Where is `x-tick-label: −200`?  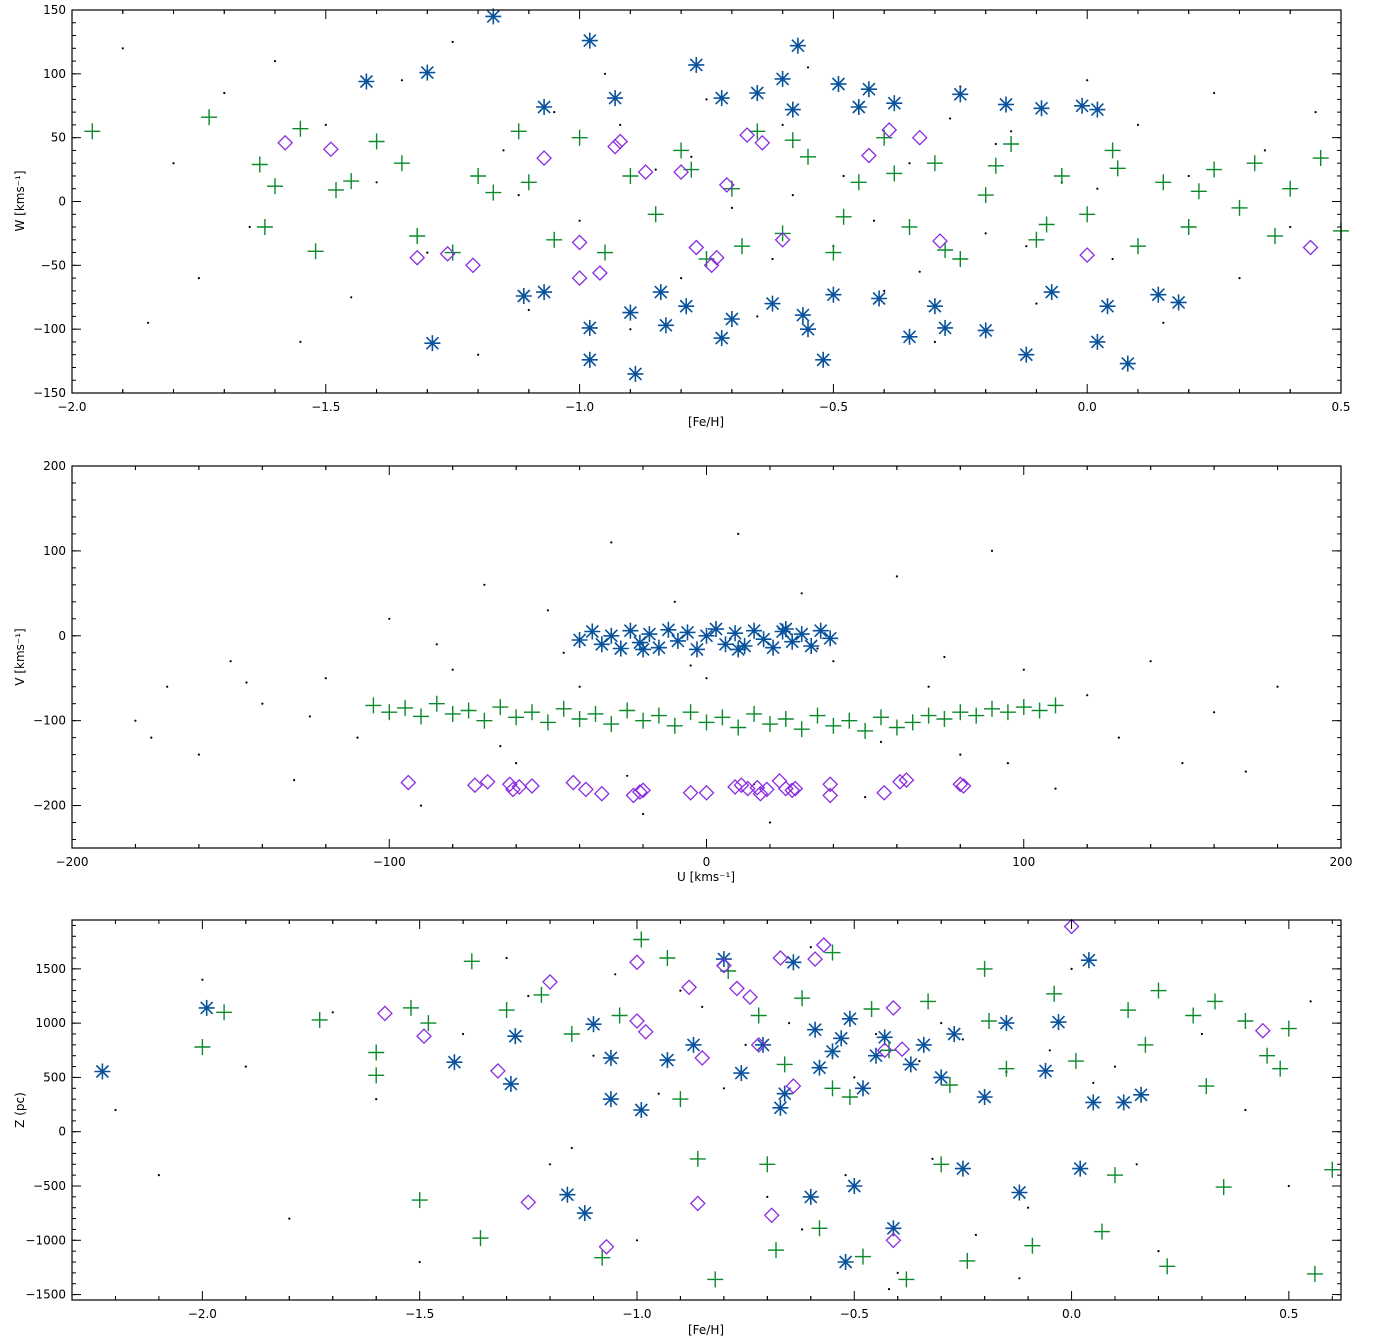
x-tick-label: −200 is located at coordinates (72, 862).